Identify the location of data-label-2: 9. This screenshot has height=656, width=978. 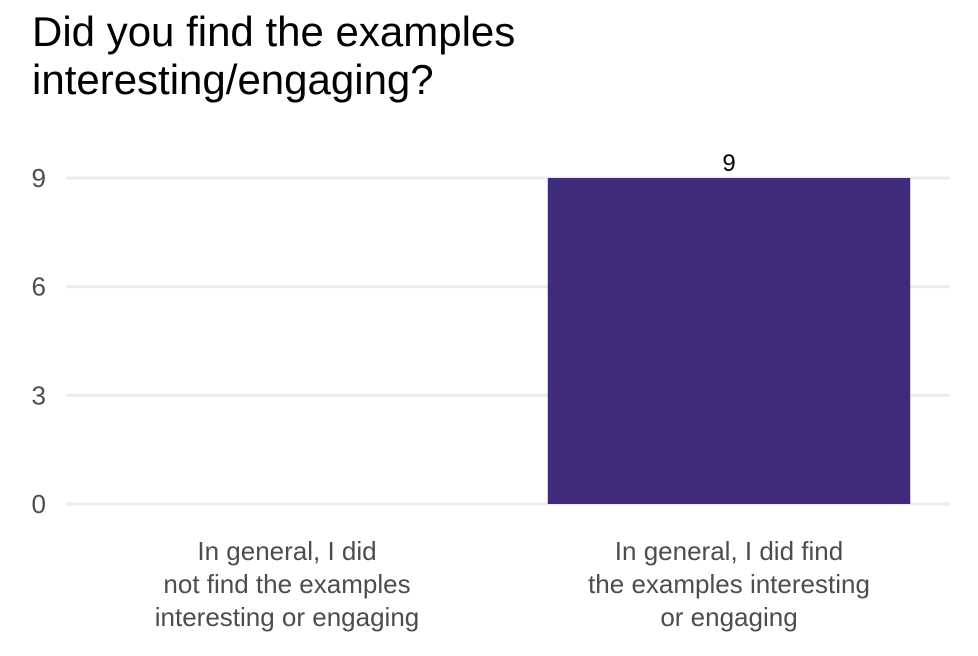
(728, 163).